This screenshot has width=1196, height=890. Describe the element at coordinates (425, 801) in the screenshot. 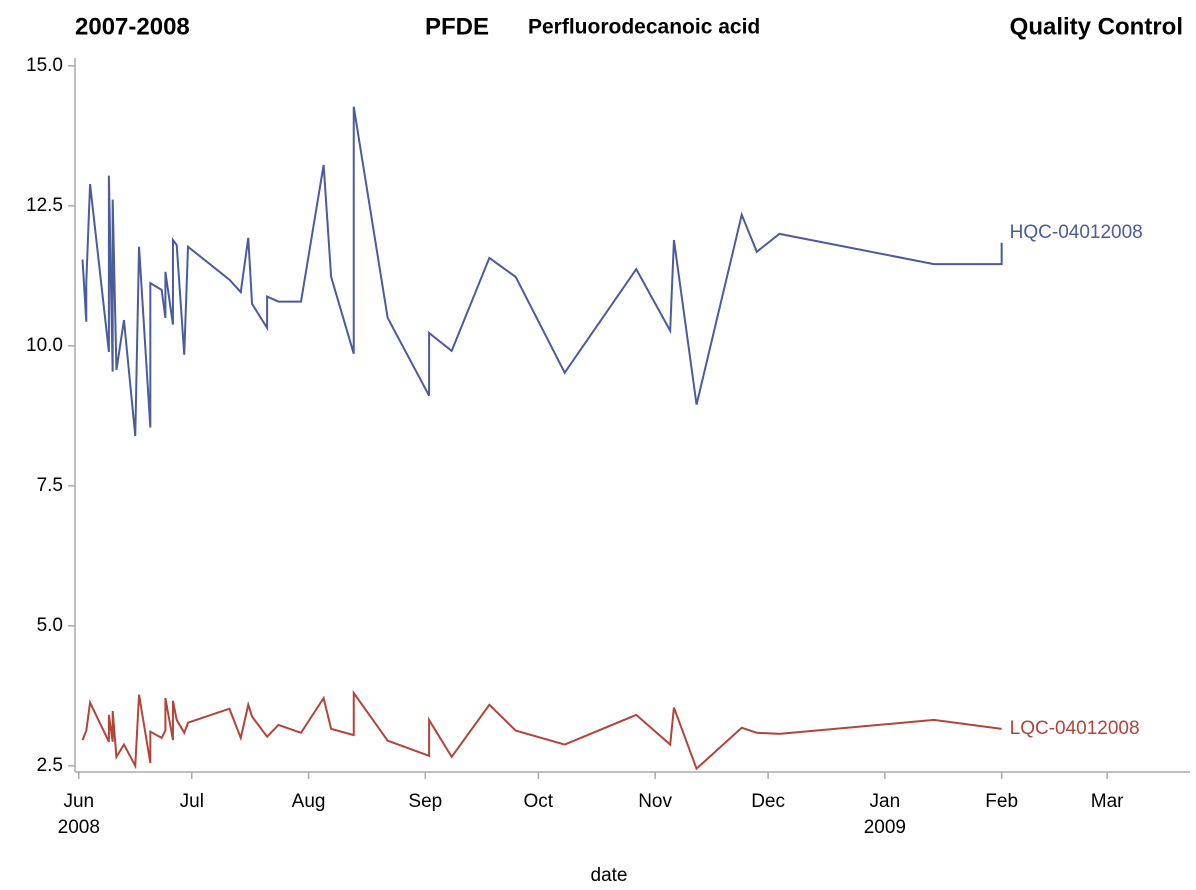

I see `x-tick-label: Sep` at that location.